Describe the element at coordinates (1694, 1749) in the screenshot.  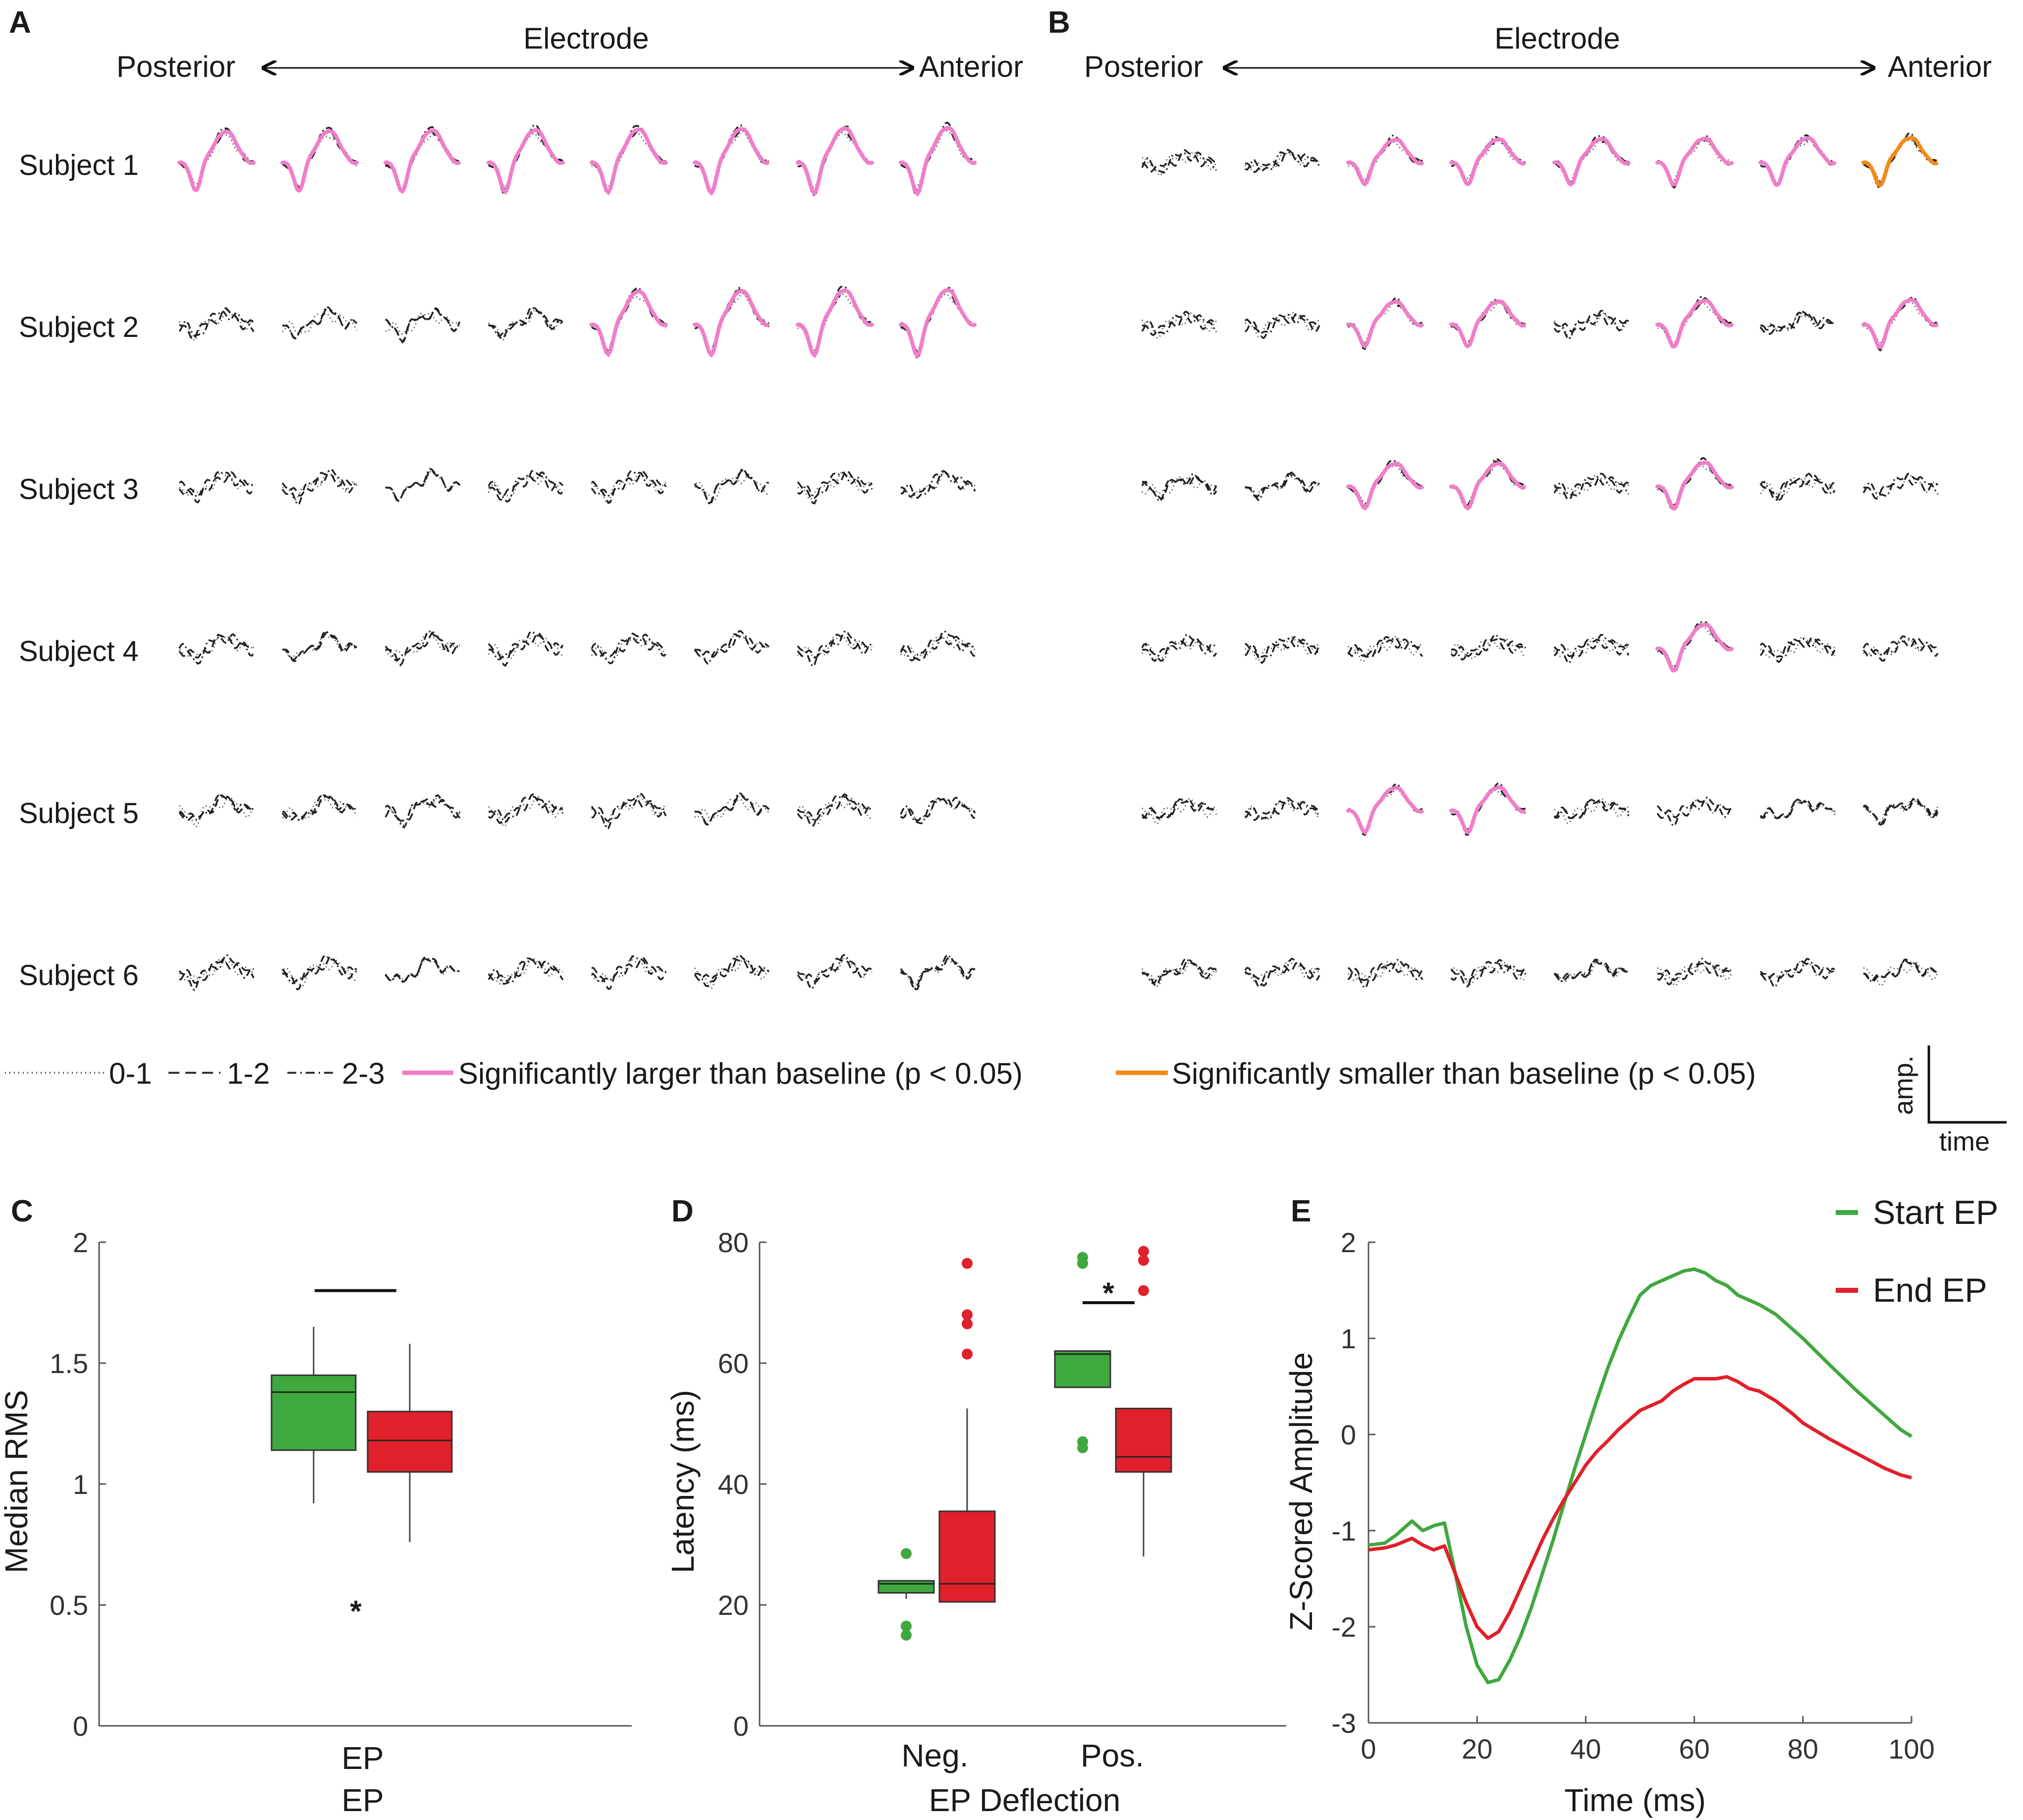
I see `x-tick-label: 60` at that location.